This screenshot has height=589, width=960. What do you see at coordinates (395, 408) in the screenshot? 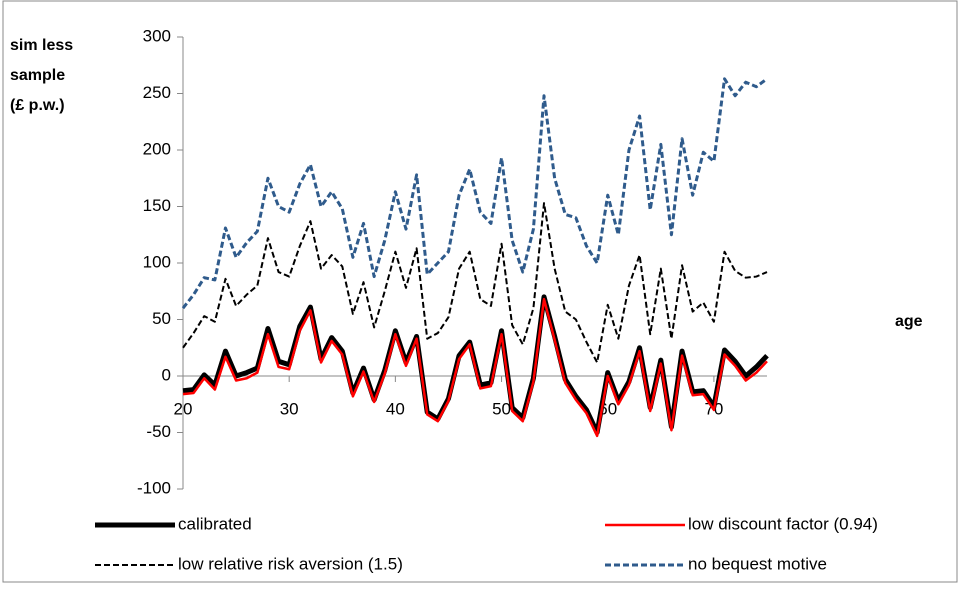
I see `x-tick-label: 40` at bounding box center [395, 408].